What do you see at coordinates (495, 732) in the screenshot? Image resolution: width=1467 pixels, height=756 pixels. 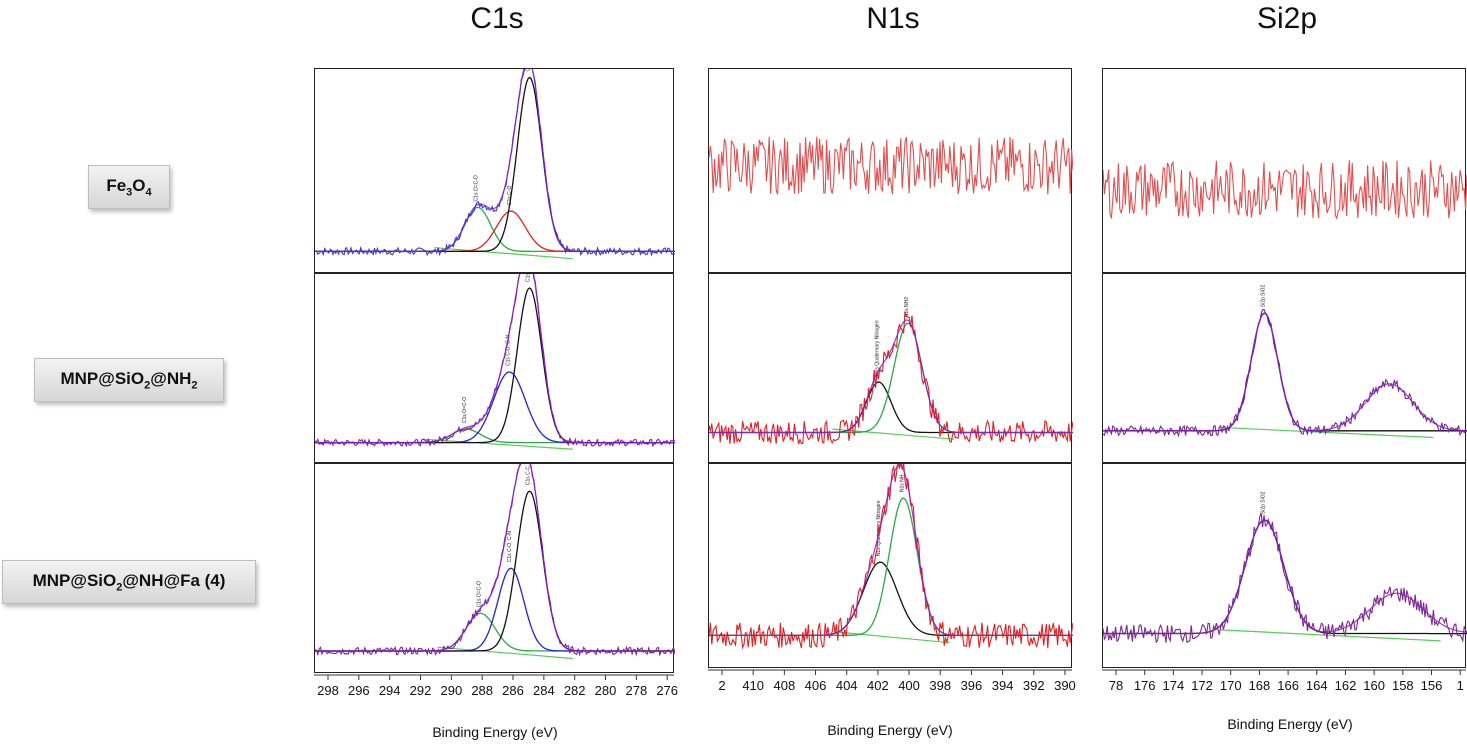 I see `c1s-xlabel: Binding Energy (eV)` at bounding box center [495, 732].